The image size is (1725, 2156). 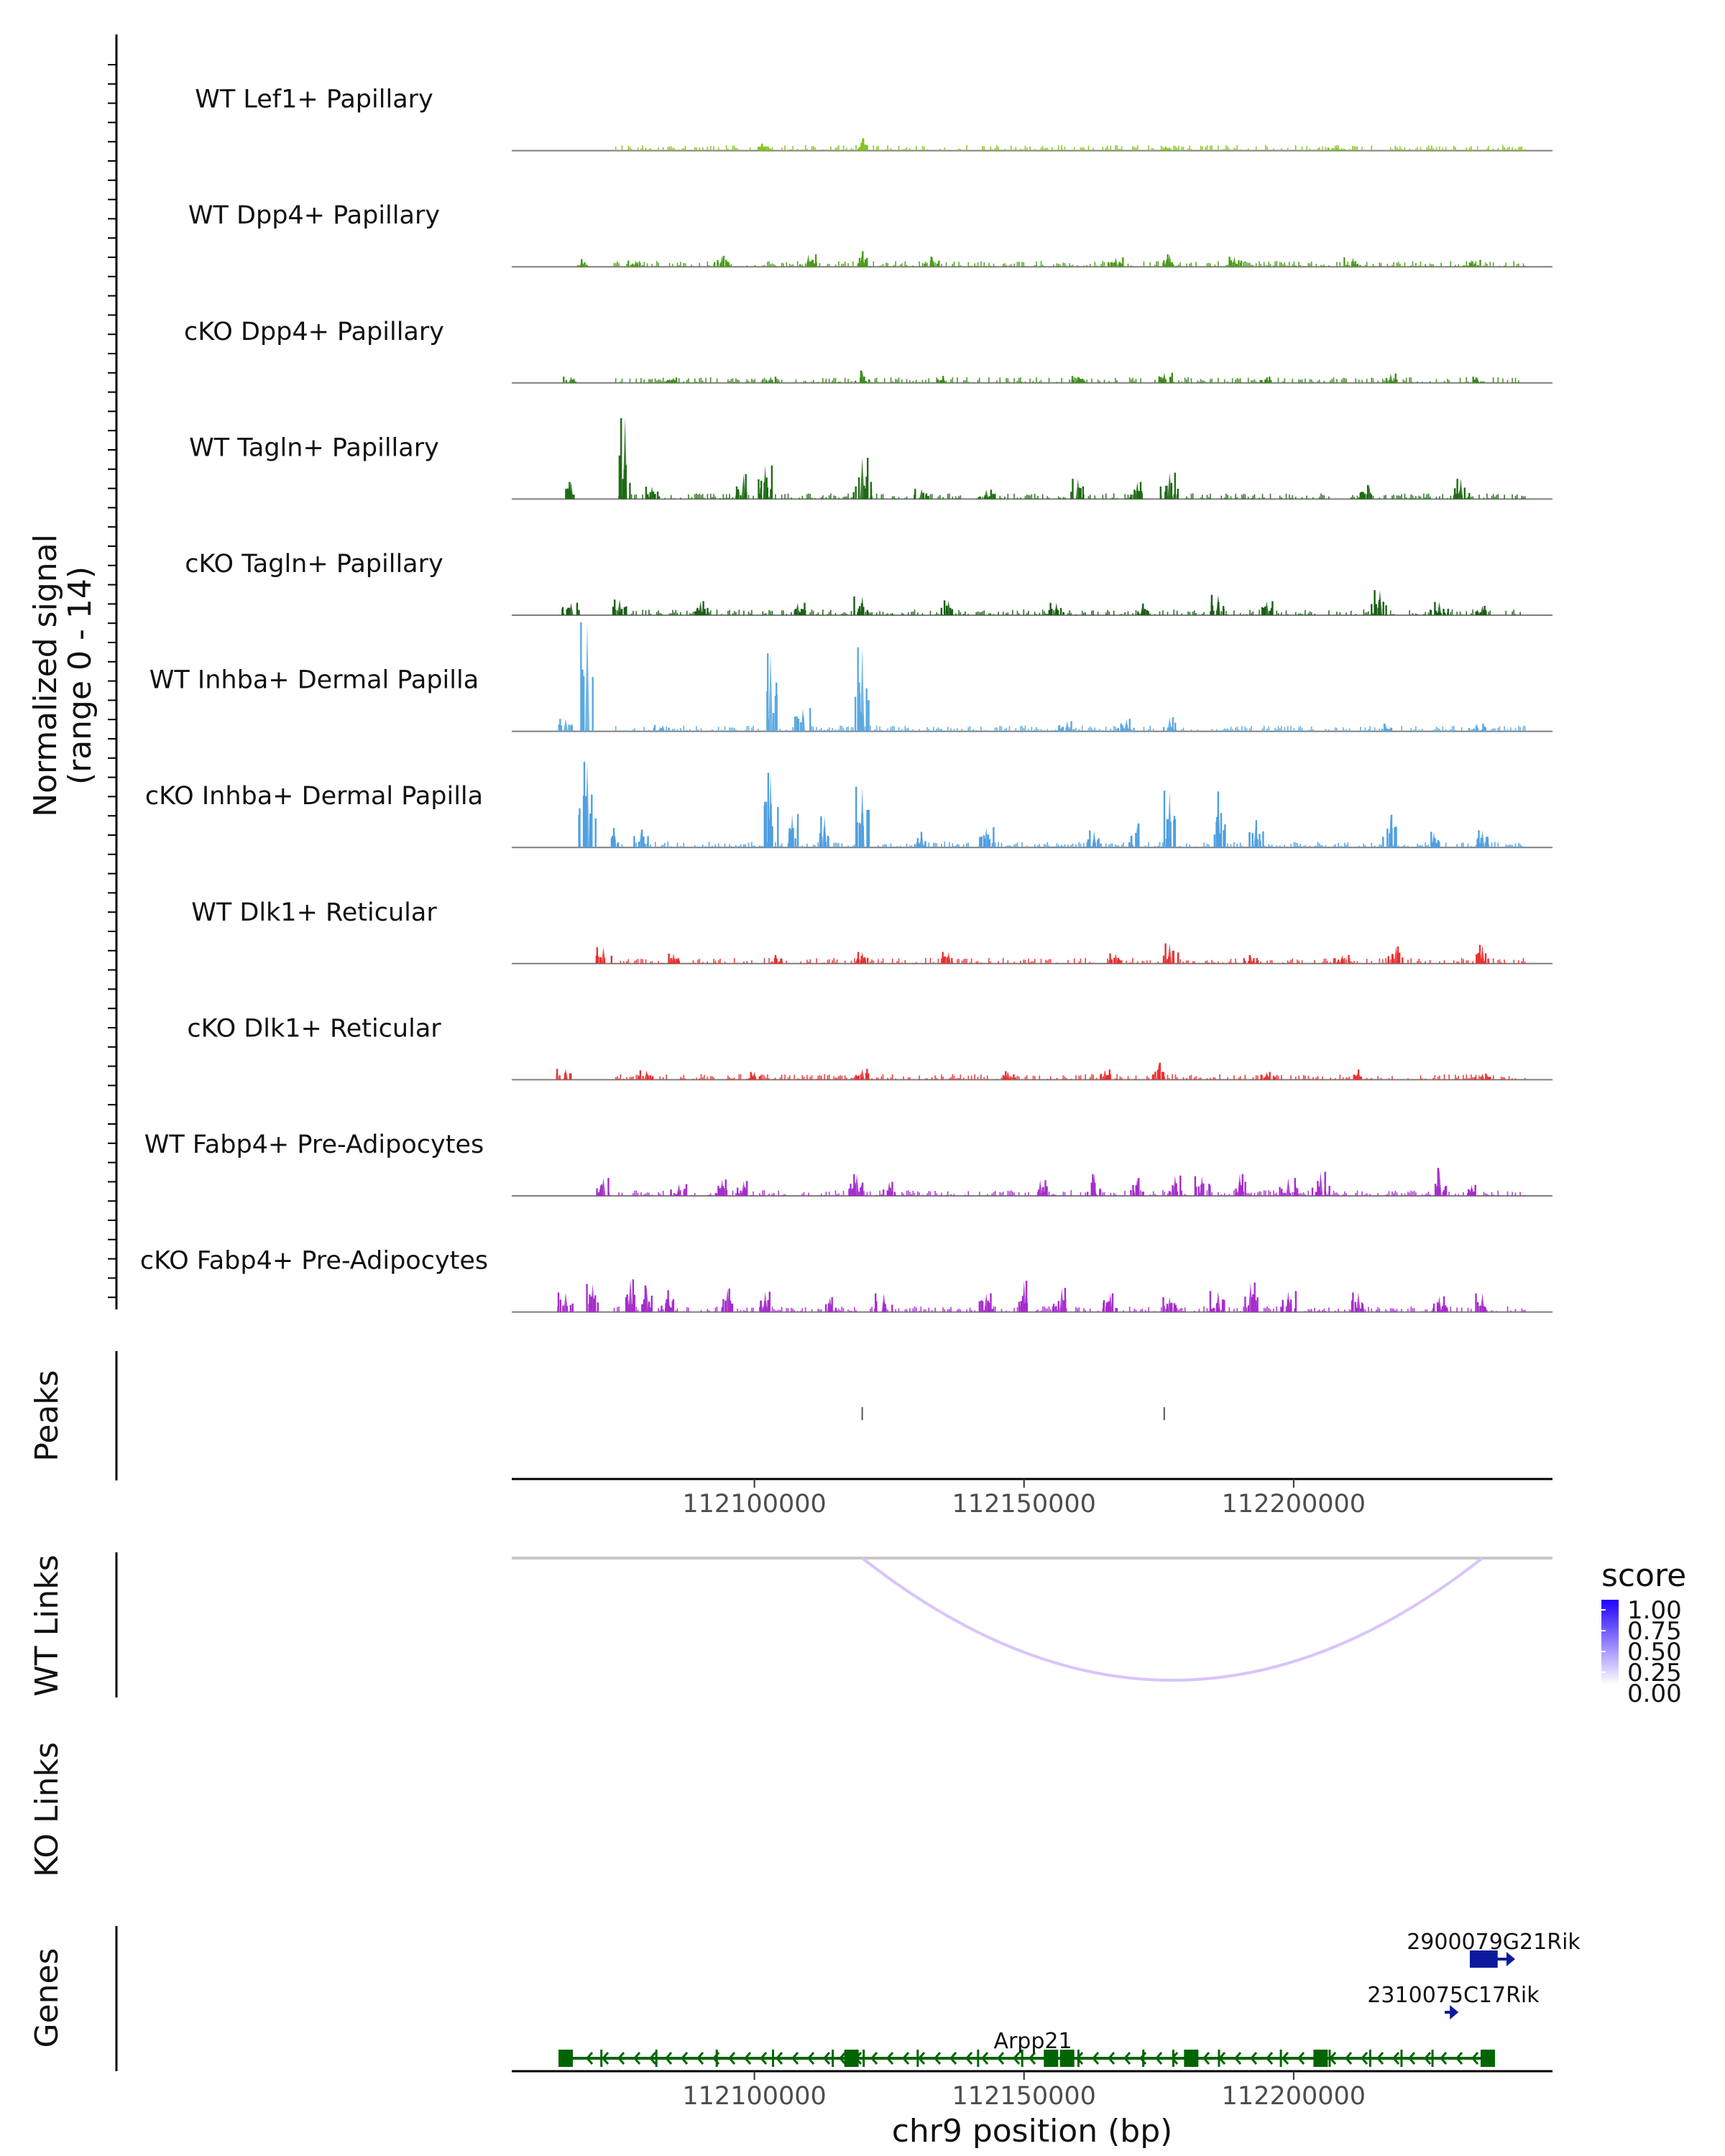 What do you see at coordinates (1013, 1413) in the screenshot?
I see `peaks-track` at bounding box center [1013, 1413].